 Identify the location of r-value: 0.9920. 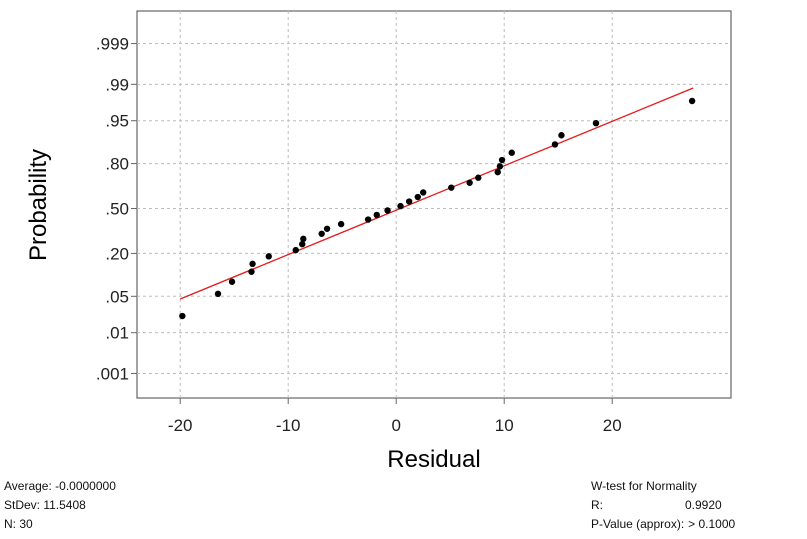
(703, 505).